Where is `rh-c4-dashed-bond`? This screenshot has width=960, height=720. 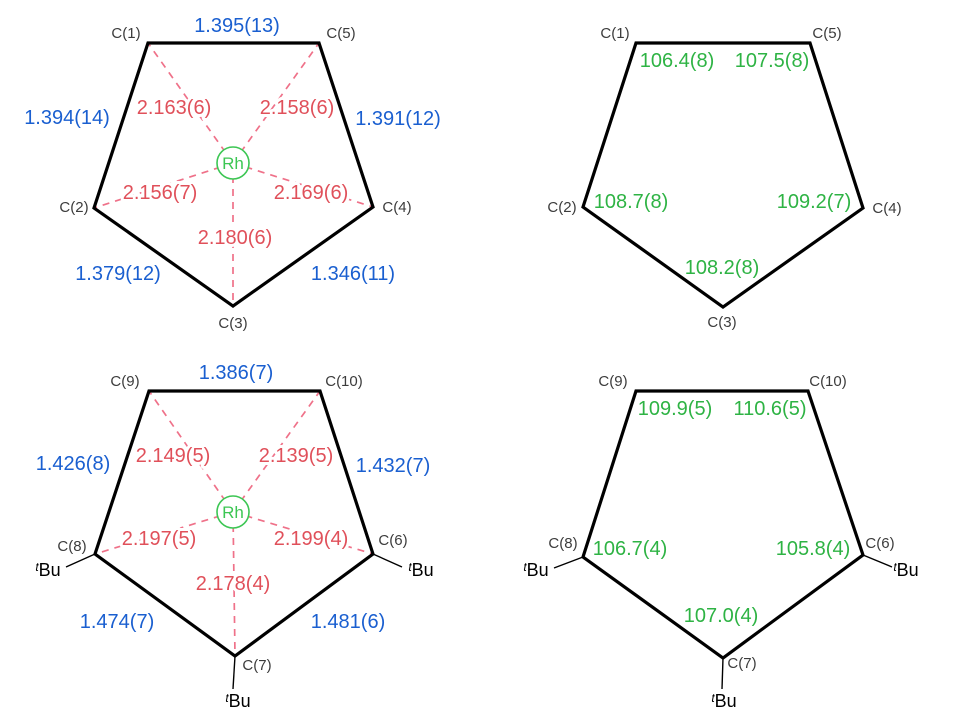 rh-c4-dashed-bond is located at coordinates (303, 185).